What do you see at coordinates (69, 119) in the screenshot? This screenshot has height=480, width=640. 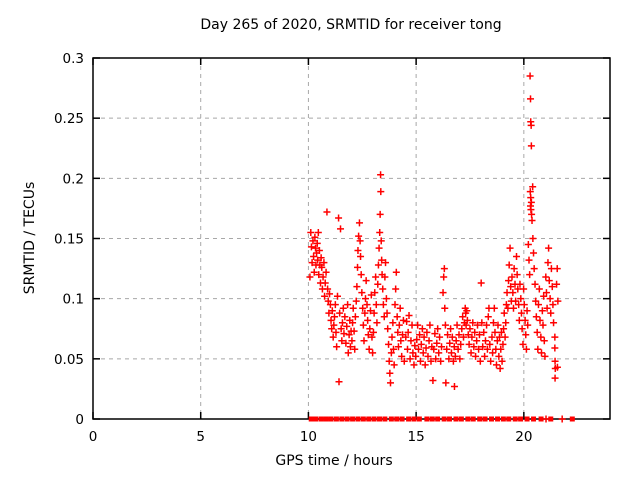 I see `y-tick-label: 0.25` at bounding box center [69, 119].